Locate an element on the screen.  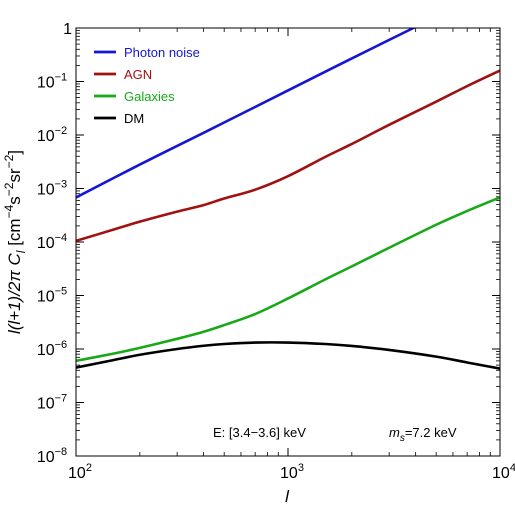
y-axis-title: l(l+1)/2π Cl [cm−4s−2sr−2] is located at coordinates (15, 242).